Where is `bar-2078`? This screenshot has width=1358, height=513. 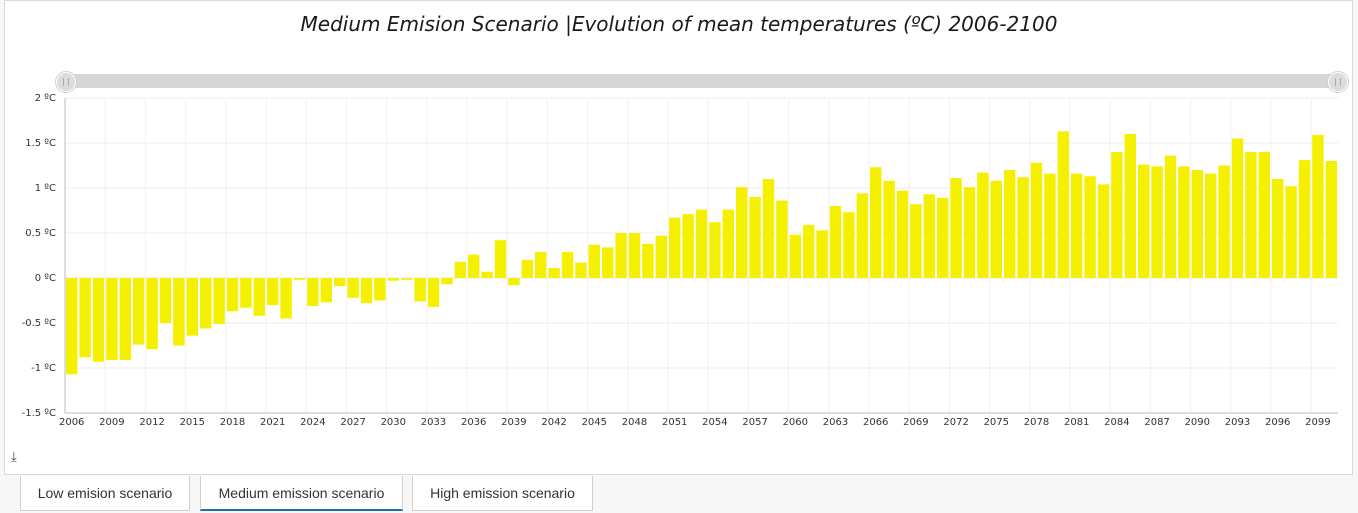
bar-2078 is located at coordinates (1036, 220).